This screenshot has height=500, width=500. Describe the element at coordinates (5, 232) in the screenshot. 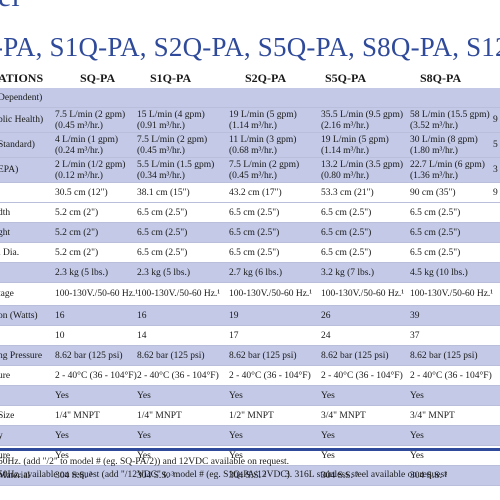

I see `row-label: ght` at that location.